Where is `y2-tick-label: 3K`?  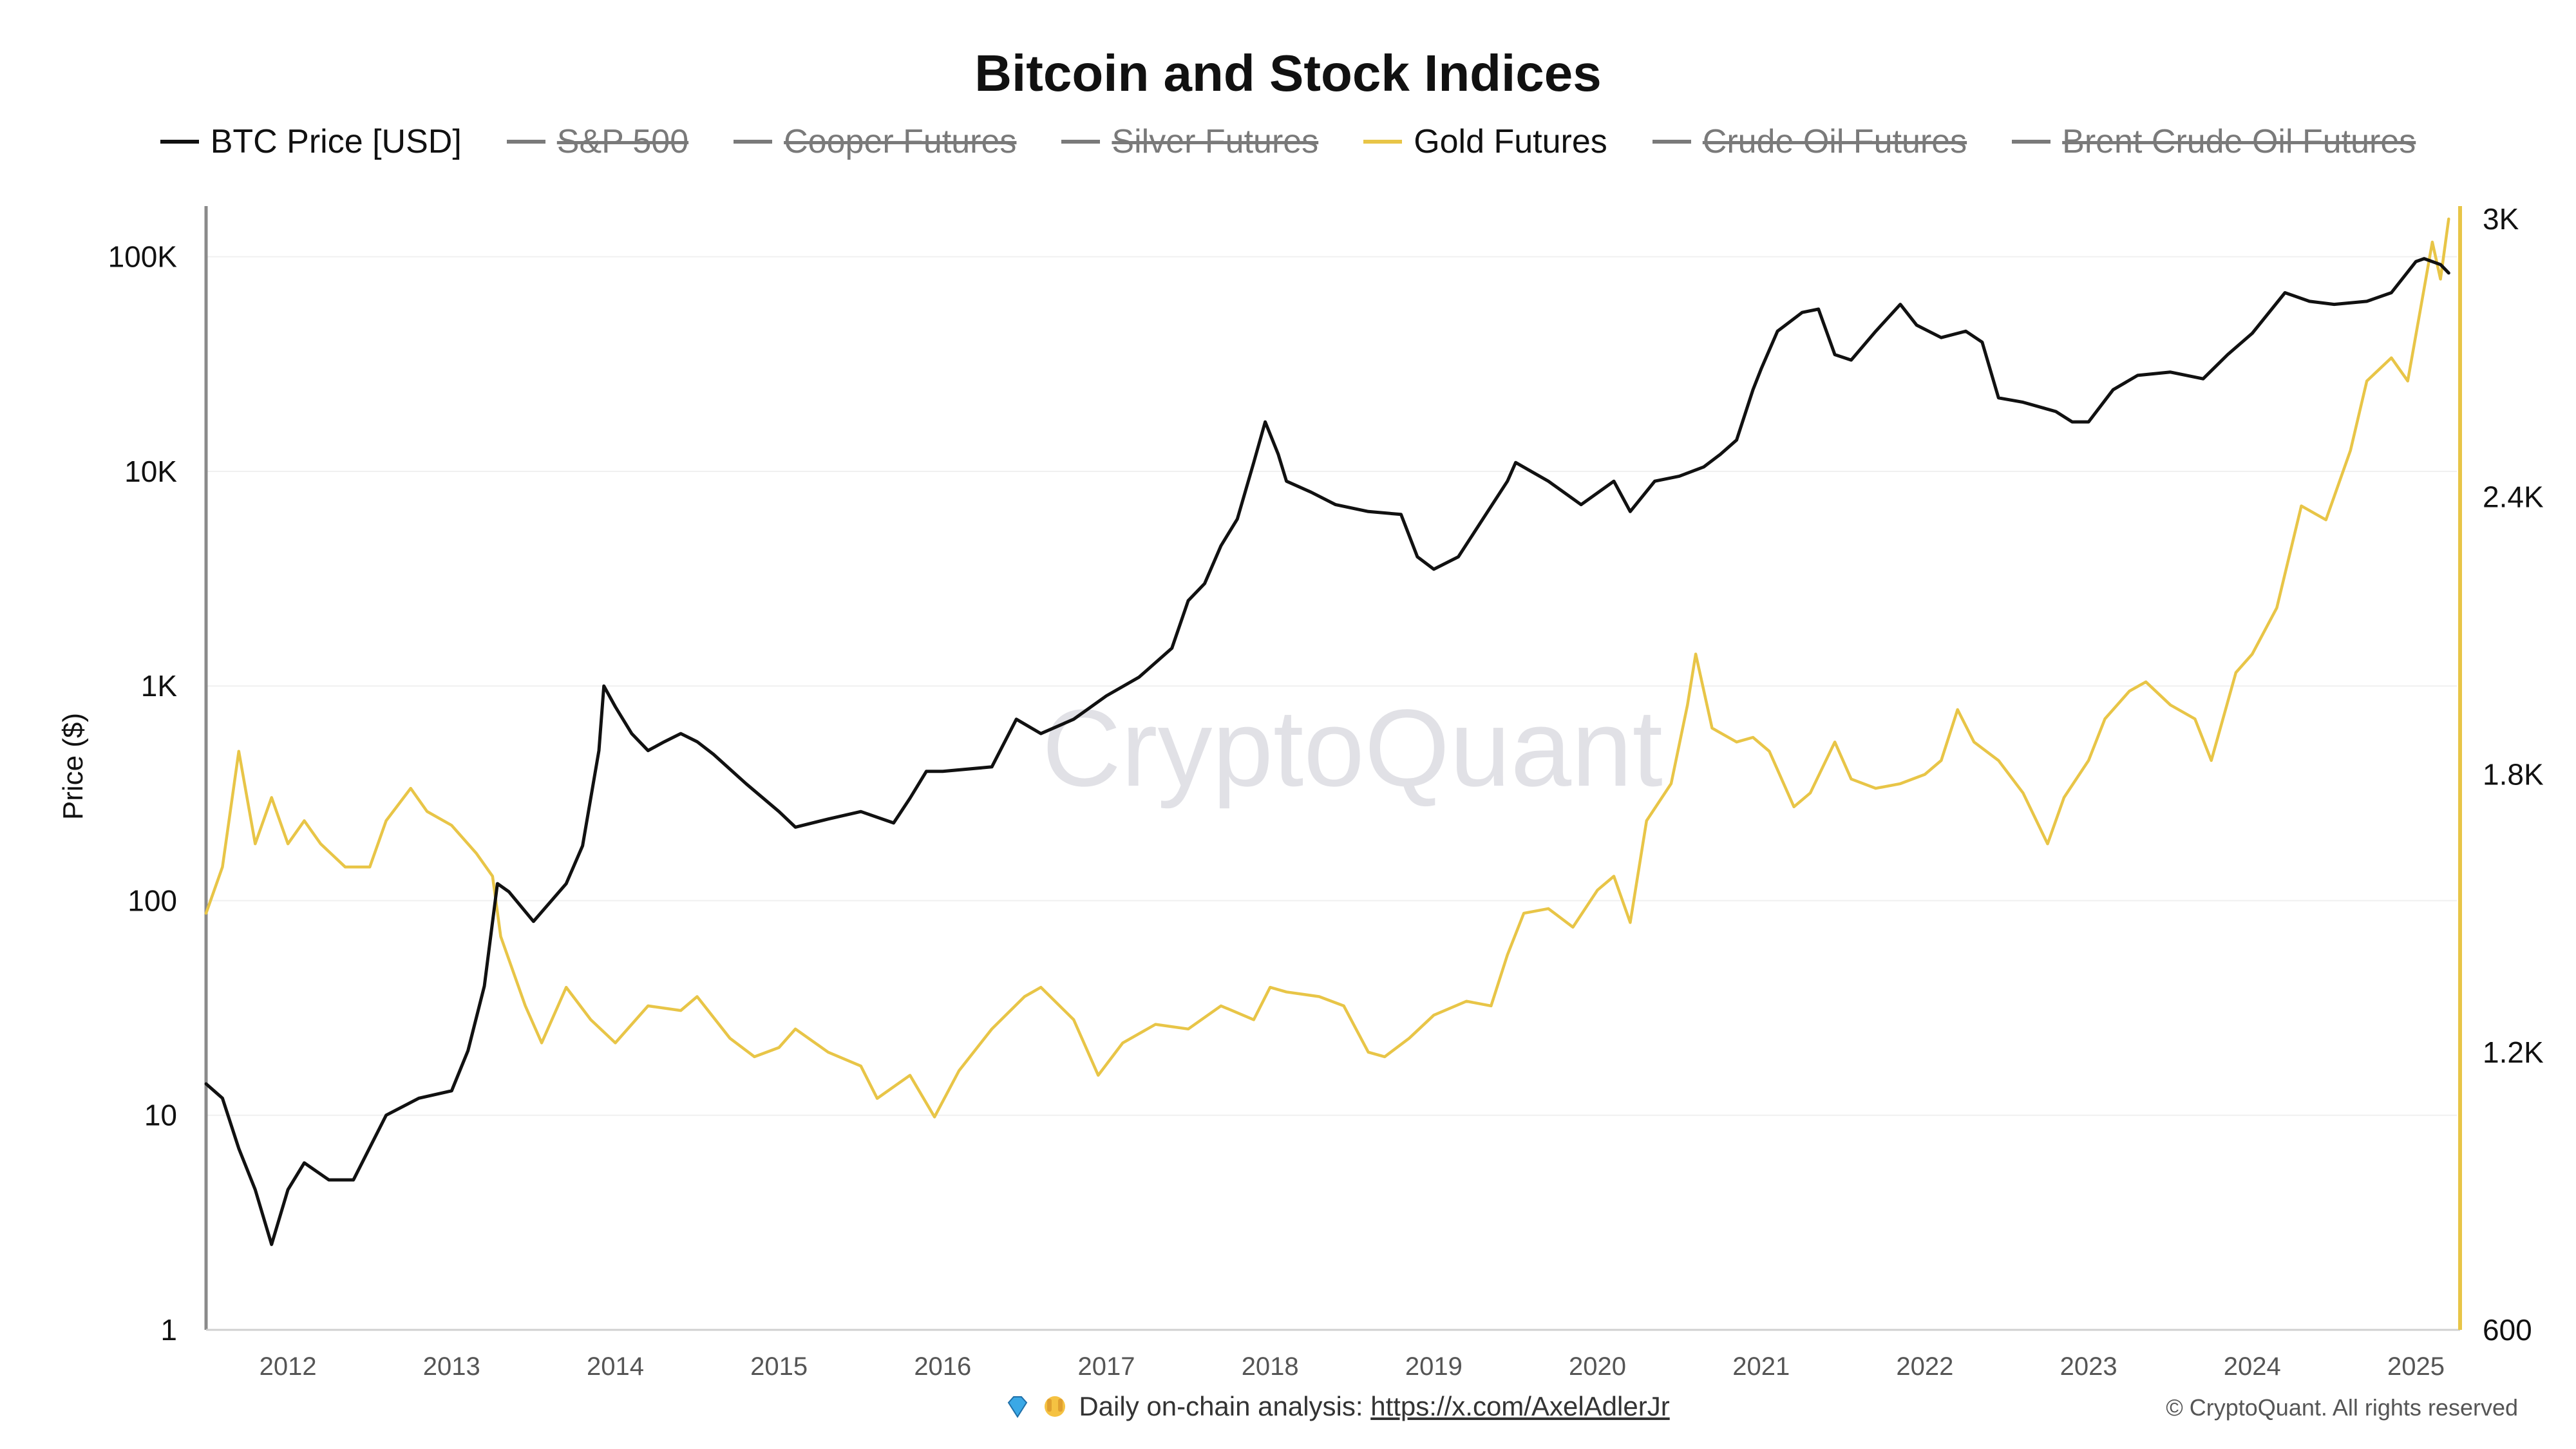
y2-tick-label: 3K is located at coordinates (2501, 219).